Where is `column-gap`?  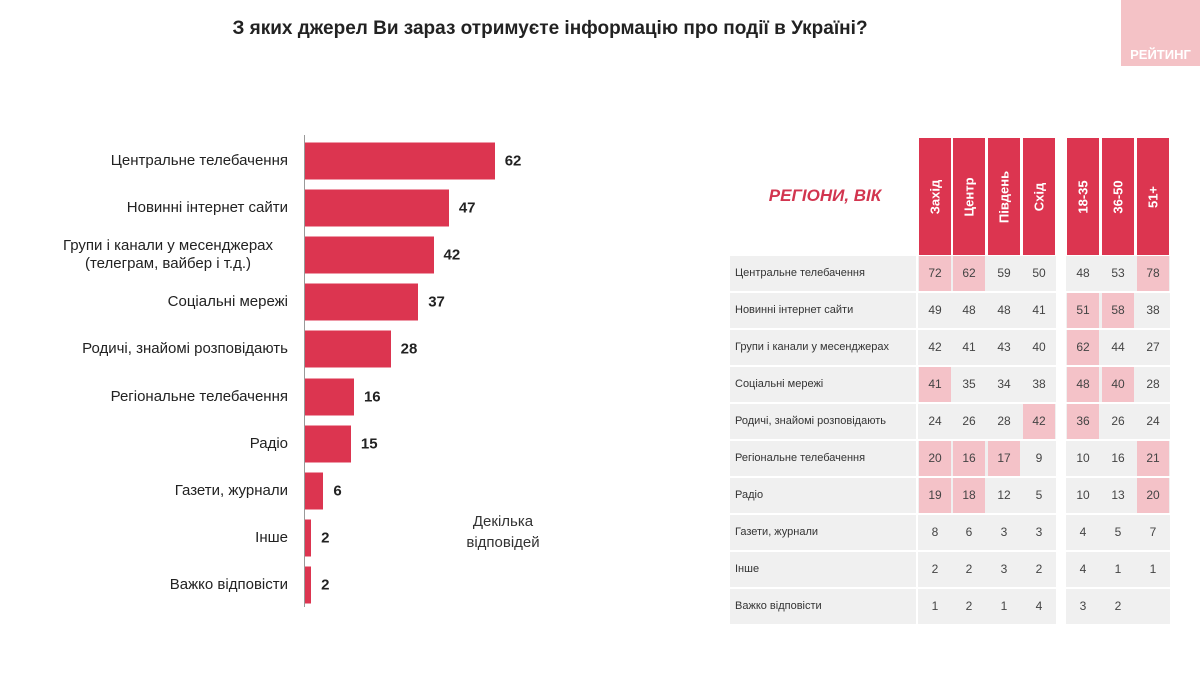
column-gap is located at coordinates (1061, 441).